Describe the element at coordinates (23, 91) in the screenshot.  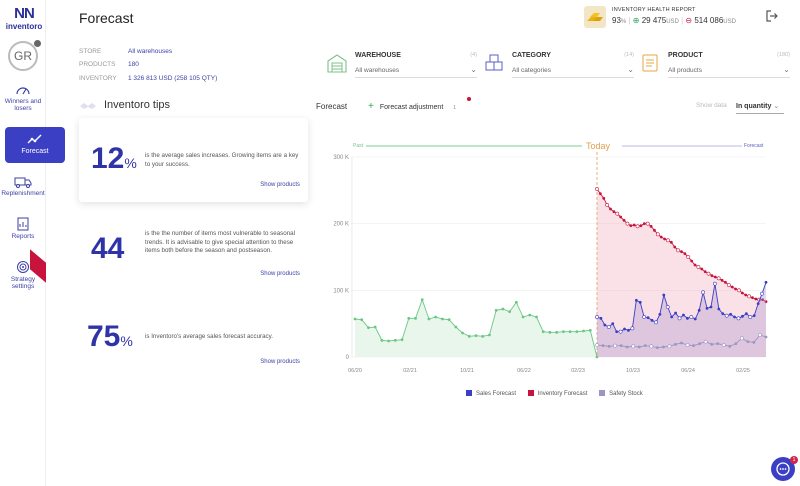
I see `speedometer-icon` at that location.